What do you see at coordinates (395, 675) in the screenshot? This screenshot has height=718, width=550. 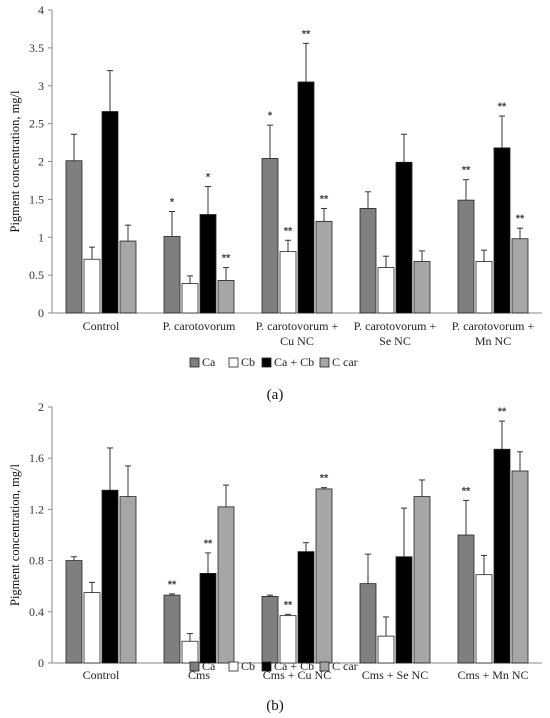 I see `x-tick-label: Cms + Se NC` at bounding box center [395, 675].